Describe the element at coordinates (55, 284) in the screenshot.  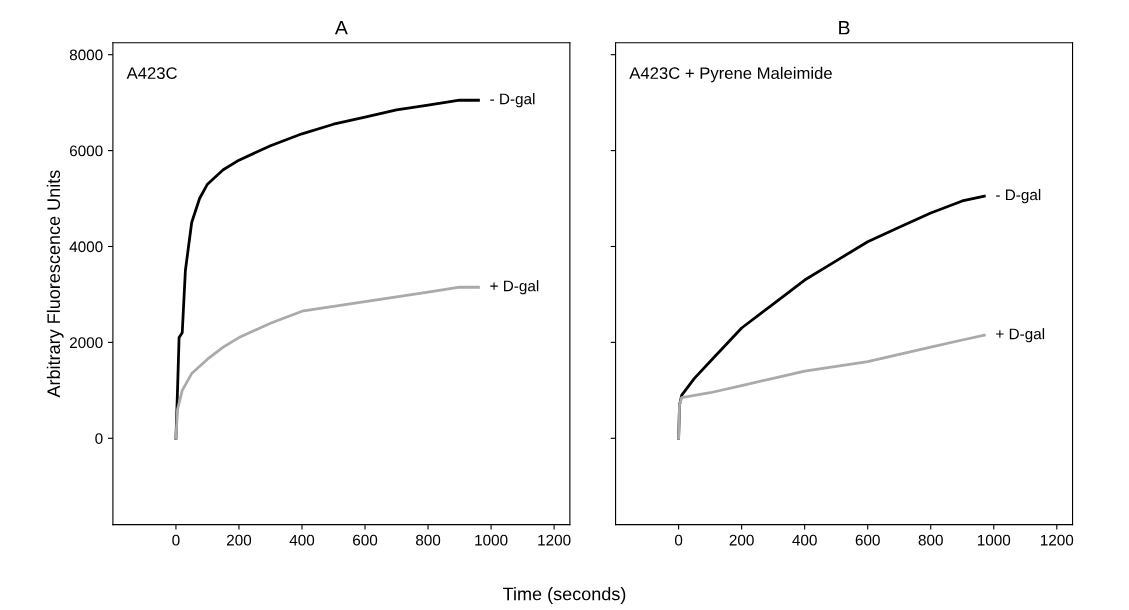
I see `y-axis-title: Arbitrary Fluorescence Units` at that location.